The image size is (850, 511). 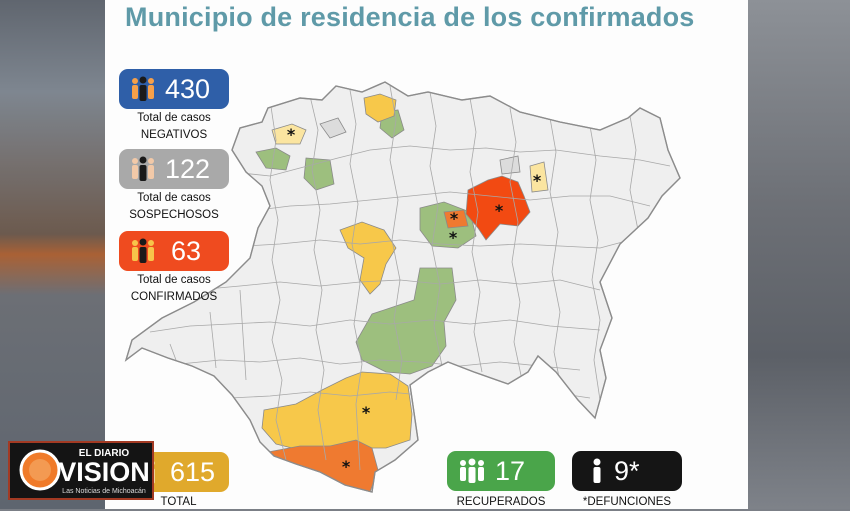 I want to click on defunciones-caption: *DEFUNCIONES, so click(x=627, y=502).